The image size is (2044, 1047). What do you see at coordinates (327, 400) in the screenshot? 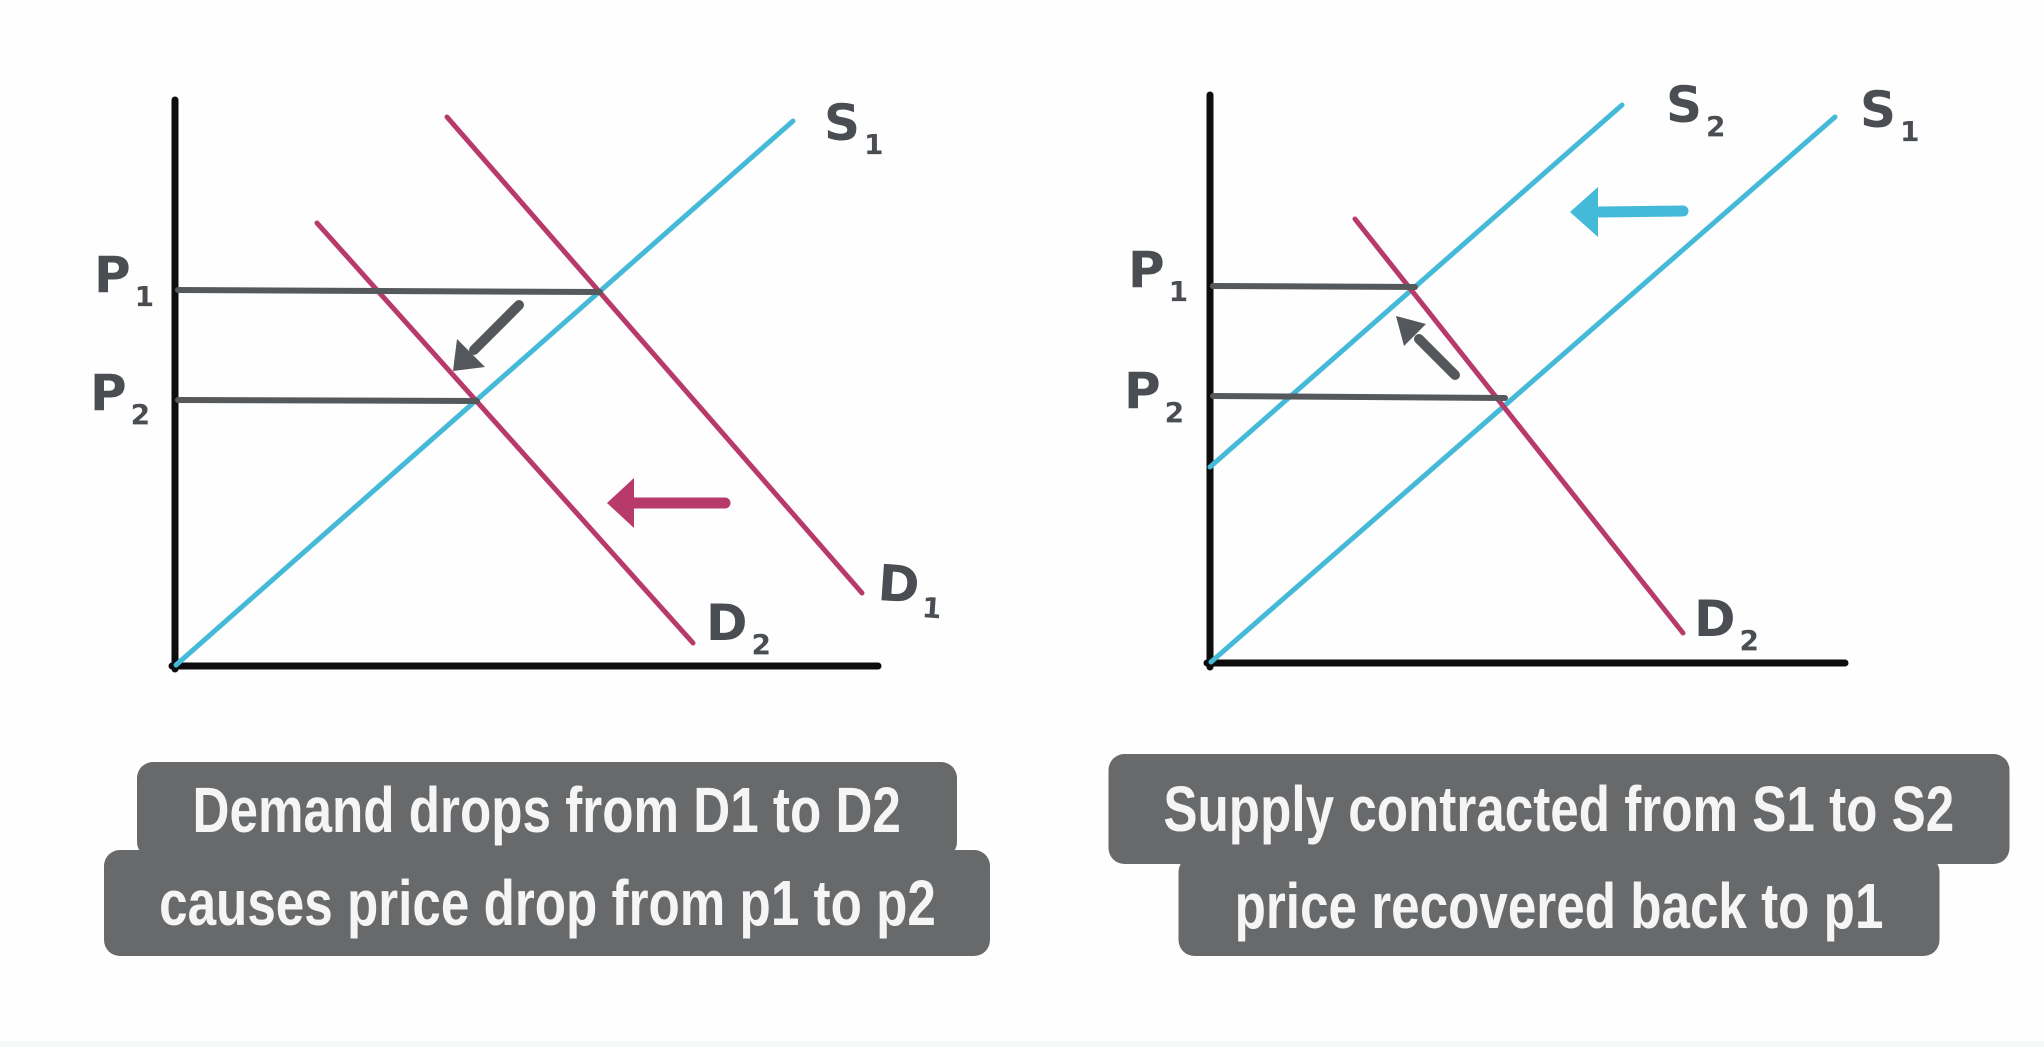
I see `left-price-line-p2` at bounding box center [327, 400].